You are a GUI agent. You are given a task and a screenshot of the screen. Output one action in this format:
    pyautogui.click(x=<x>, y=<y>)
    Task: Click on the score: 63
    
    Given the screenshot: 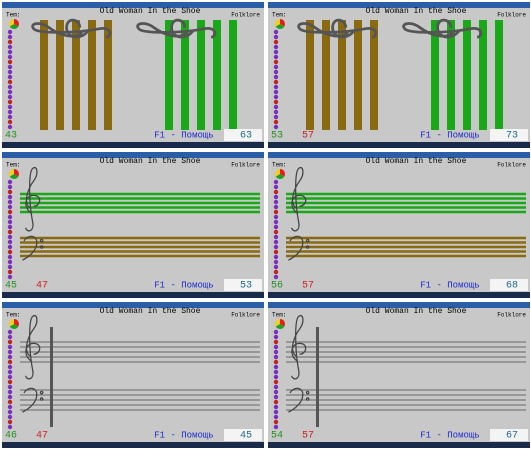 What is the action you would take?
    pyautogui.click(x=246, y=136)
    